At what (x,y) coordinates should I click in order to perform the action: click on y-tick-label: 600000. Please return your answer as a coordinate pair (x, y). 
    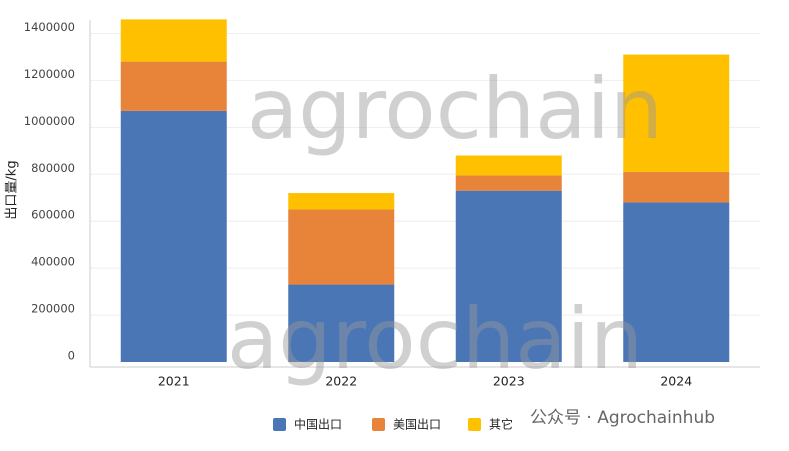
    Looking at the image, I should click on (53, 215).